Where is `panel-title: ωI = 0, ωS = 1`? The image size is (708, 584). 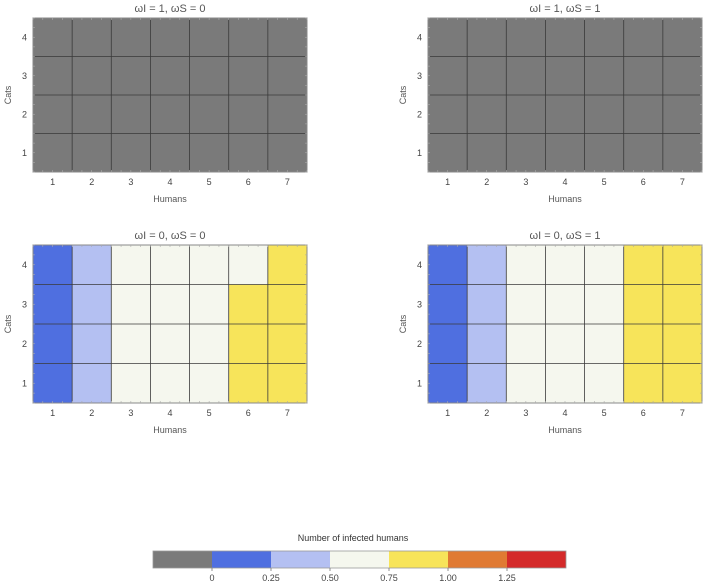
panel-title: ωI = 0, ωS = 1 is located at coordinates (565, 236).